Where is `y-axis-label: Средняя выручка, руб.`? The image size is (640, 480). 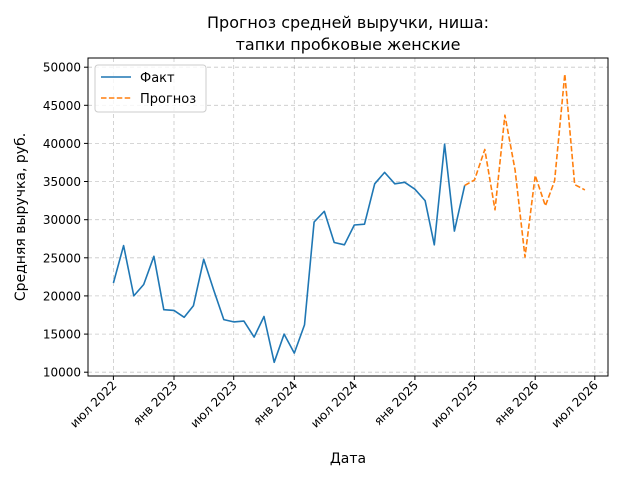
y-axis-label: Средняя выручка, руб. is located at coordinates (21, 217).